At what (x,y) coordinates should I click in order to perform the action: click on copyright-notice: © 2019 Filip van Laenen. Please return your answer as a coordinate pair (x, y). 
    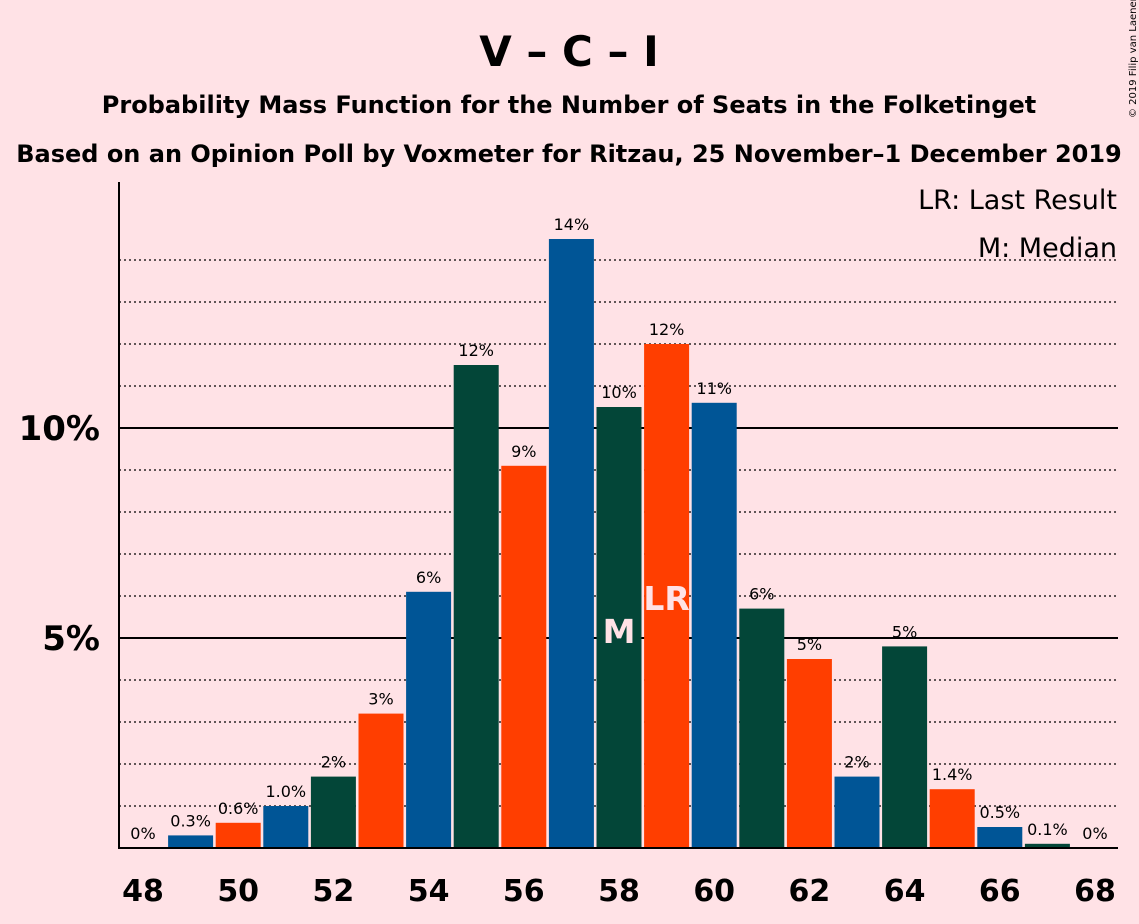
    Looking at the image, I should click on (1133, 59).